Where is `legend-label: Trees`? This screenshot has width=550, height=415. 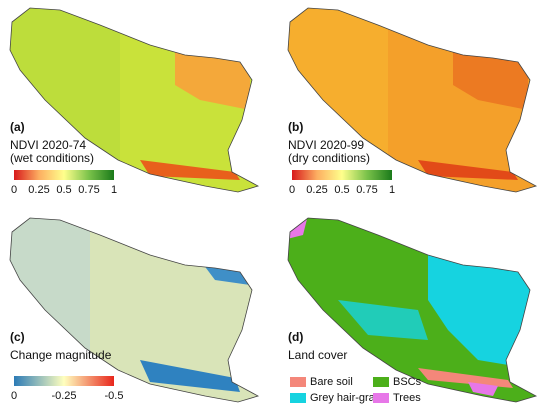 legend-label: Trees is located at coordinates (407, 398).